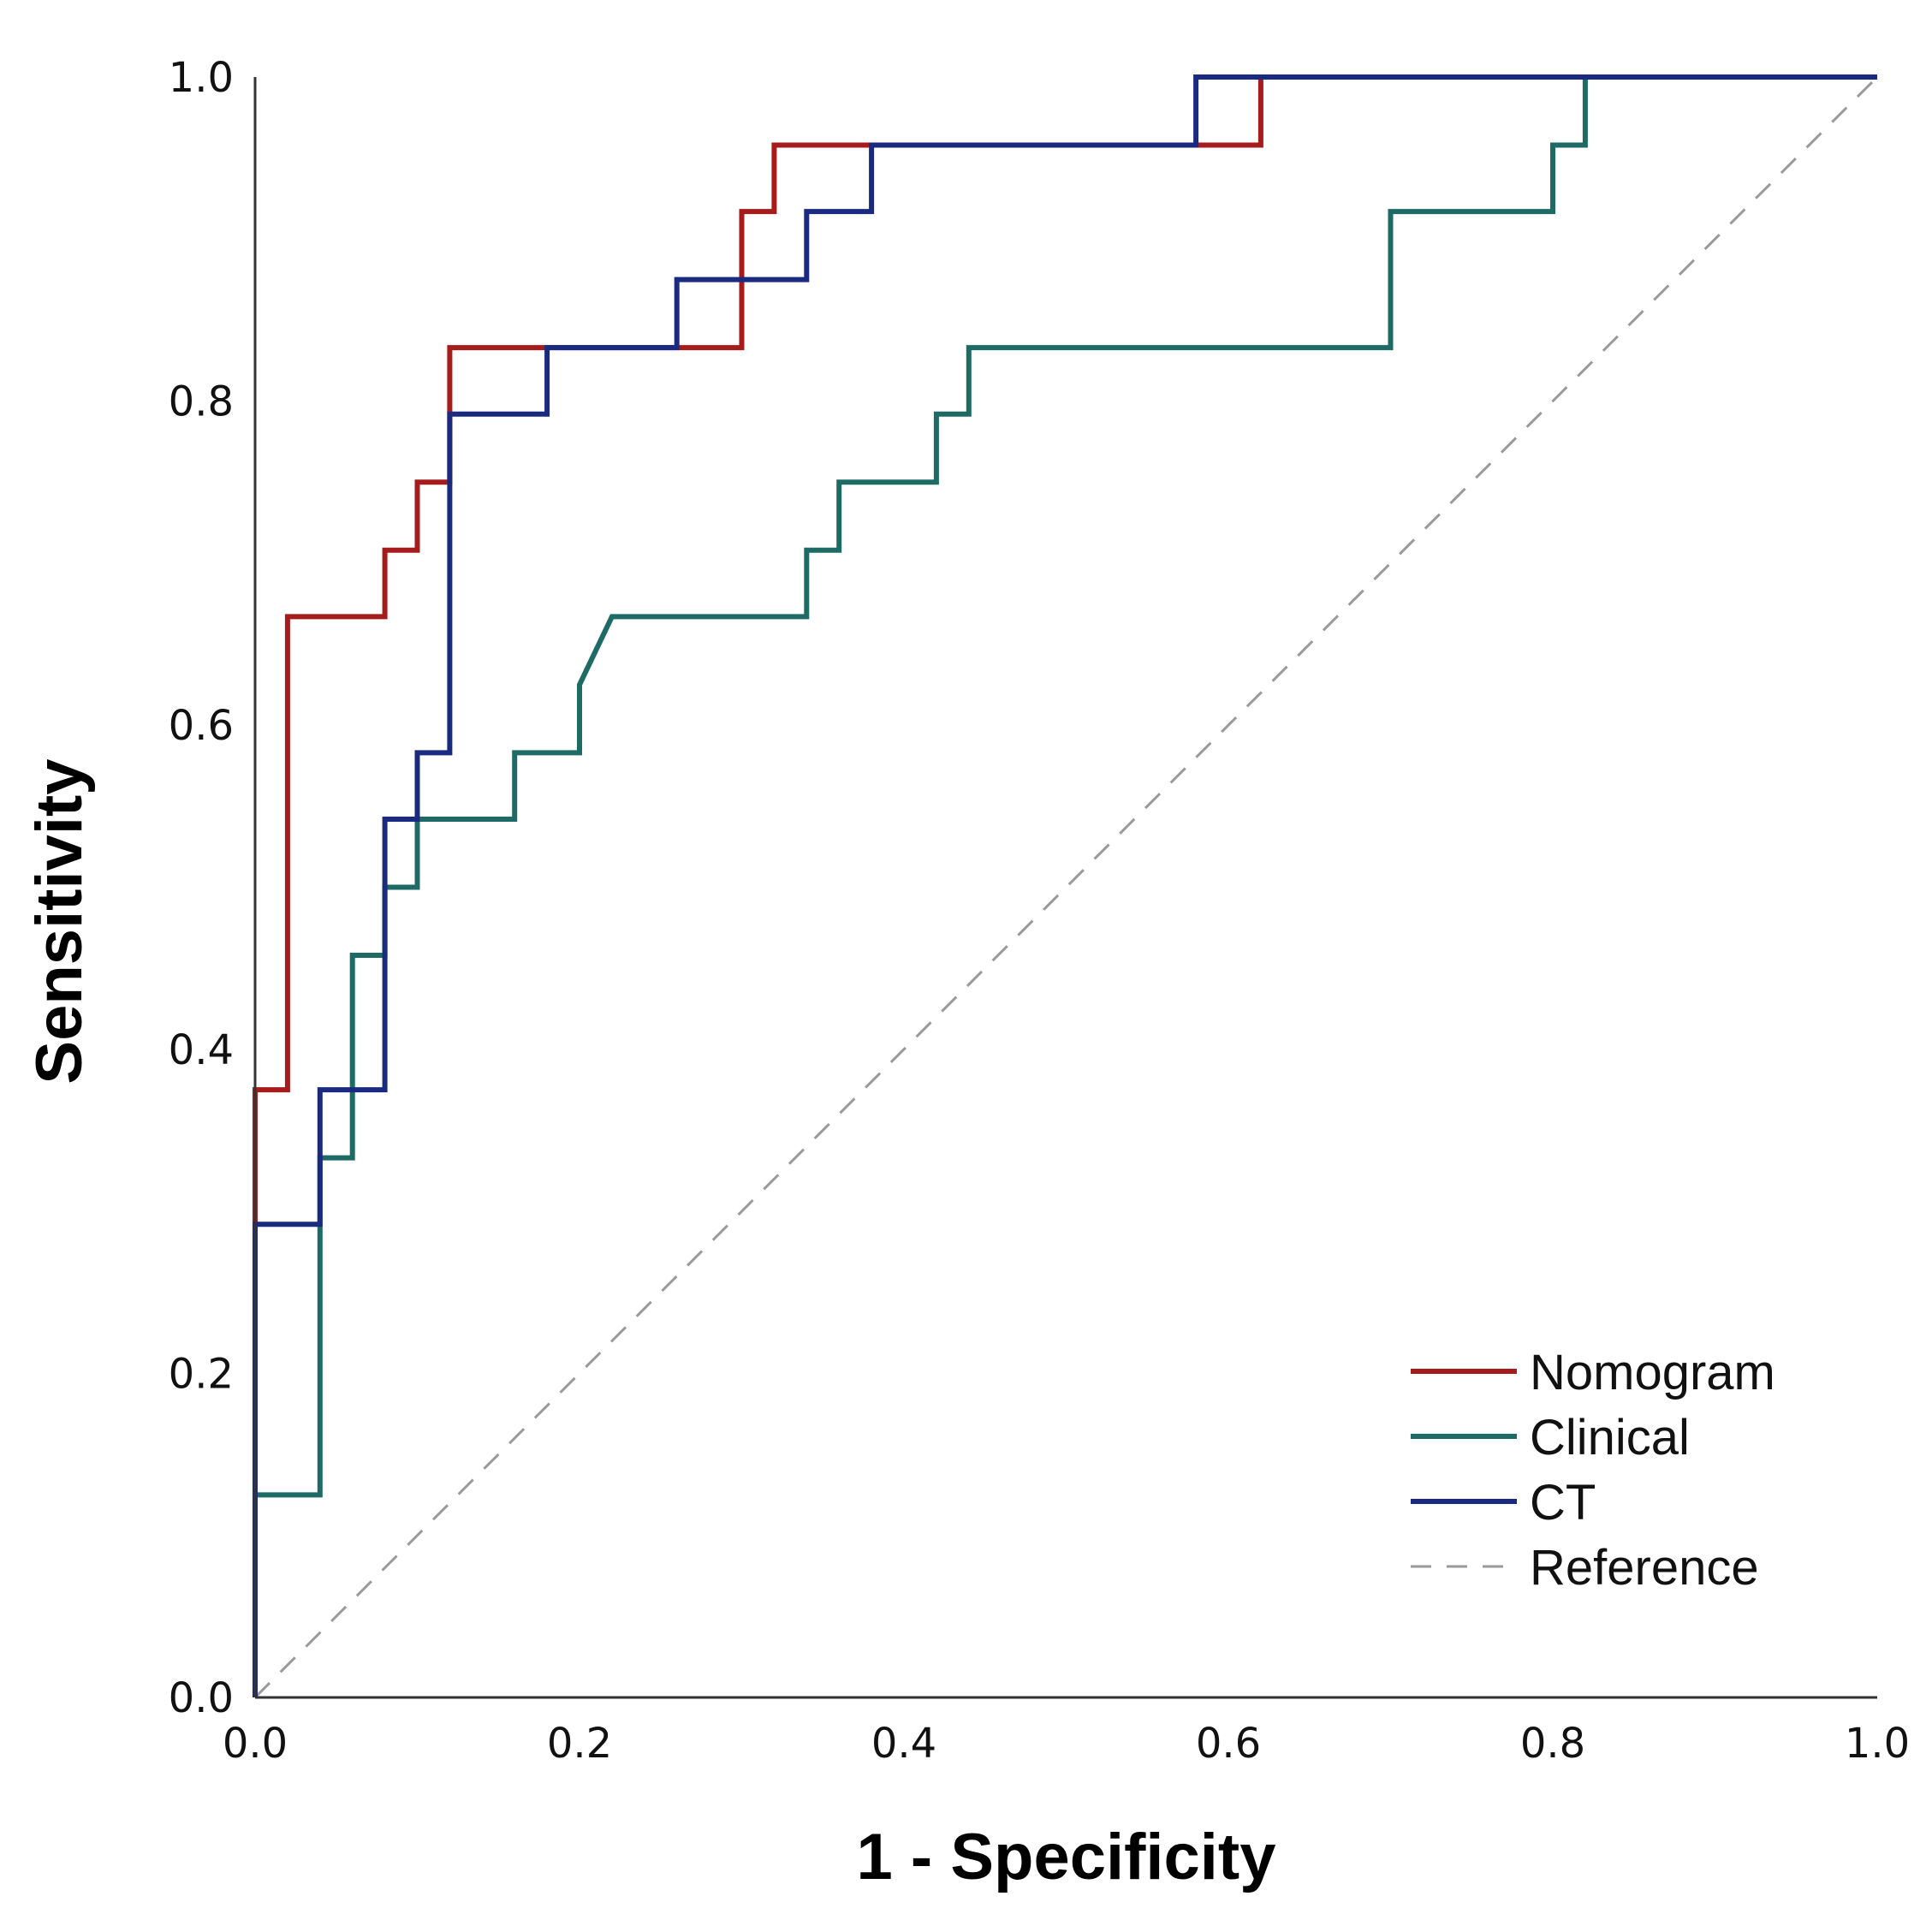 The width and height of the screenshot is (1932, 1914). Describe the element at coordinates (201, 1374) in the screenshot. I see `y-tick-label: 0.2` at that location.